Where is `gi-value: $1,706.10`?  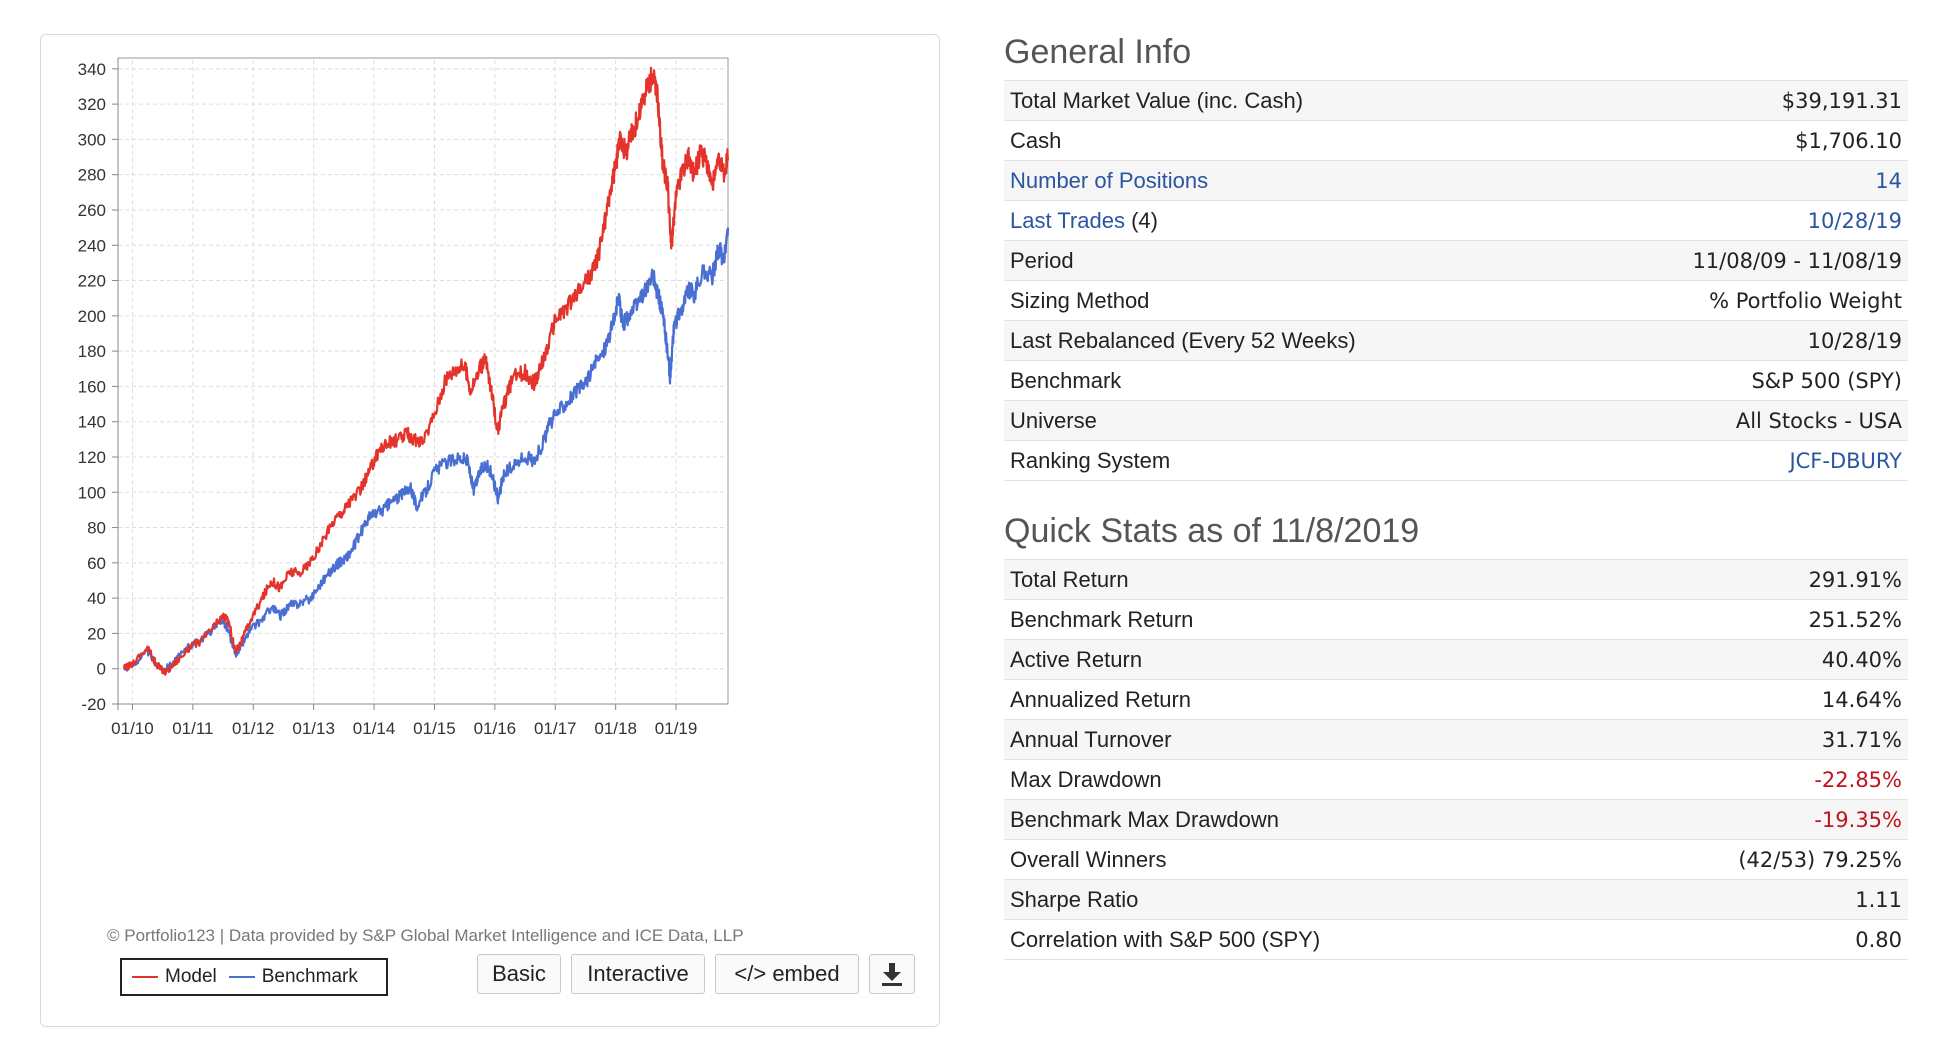 gi-value: $1,706.10 is located at coordinates (1735, 140).